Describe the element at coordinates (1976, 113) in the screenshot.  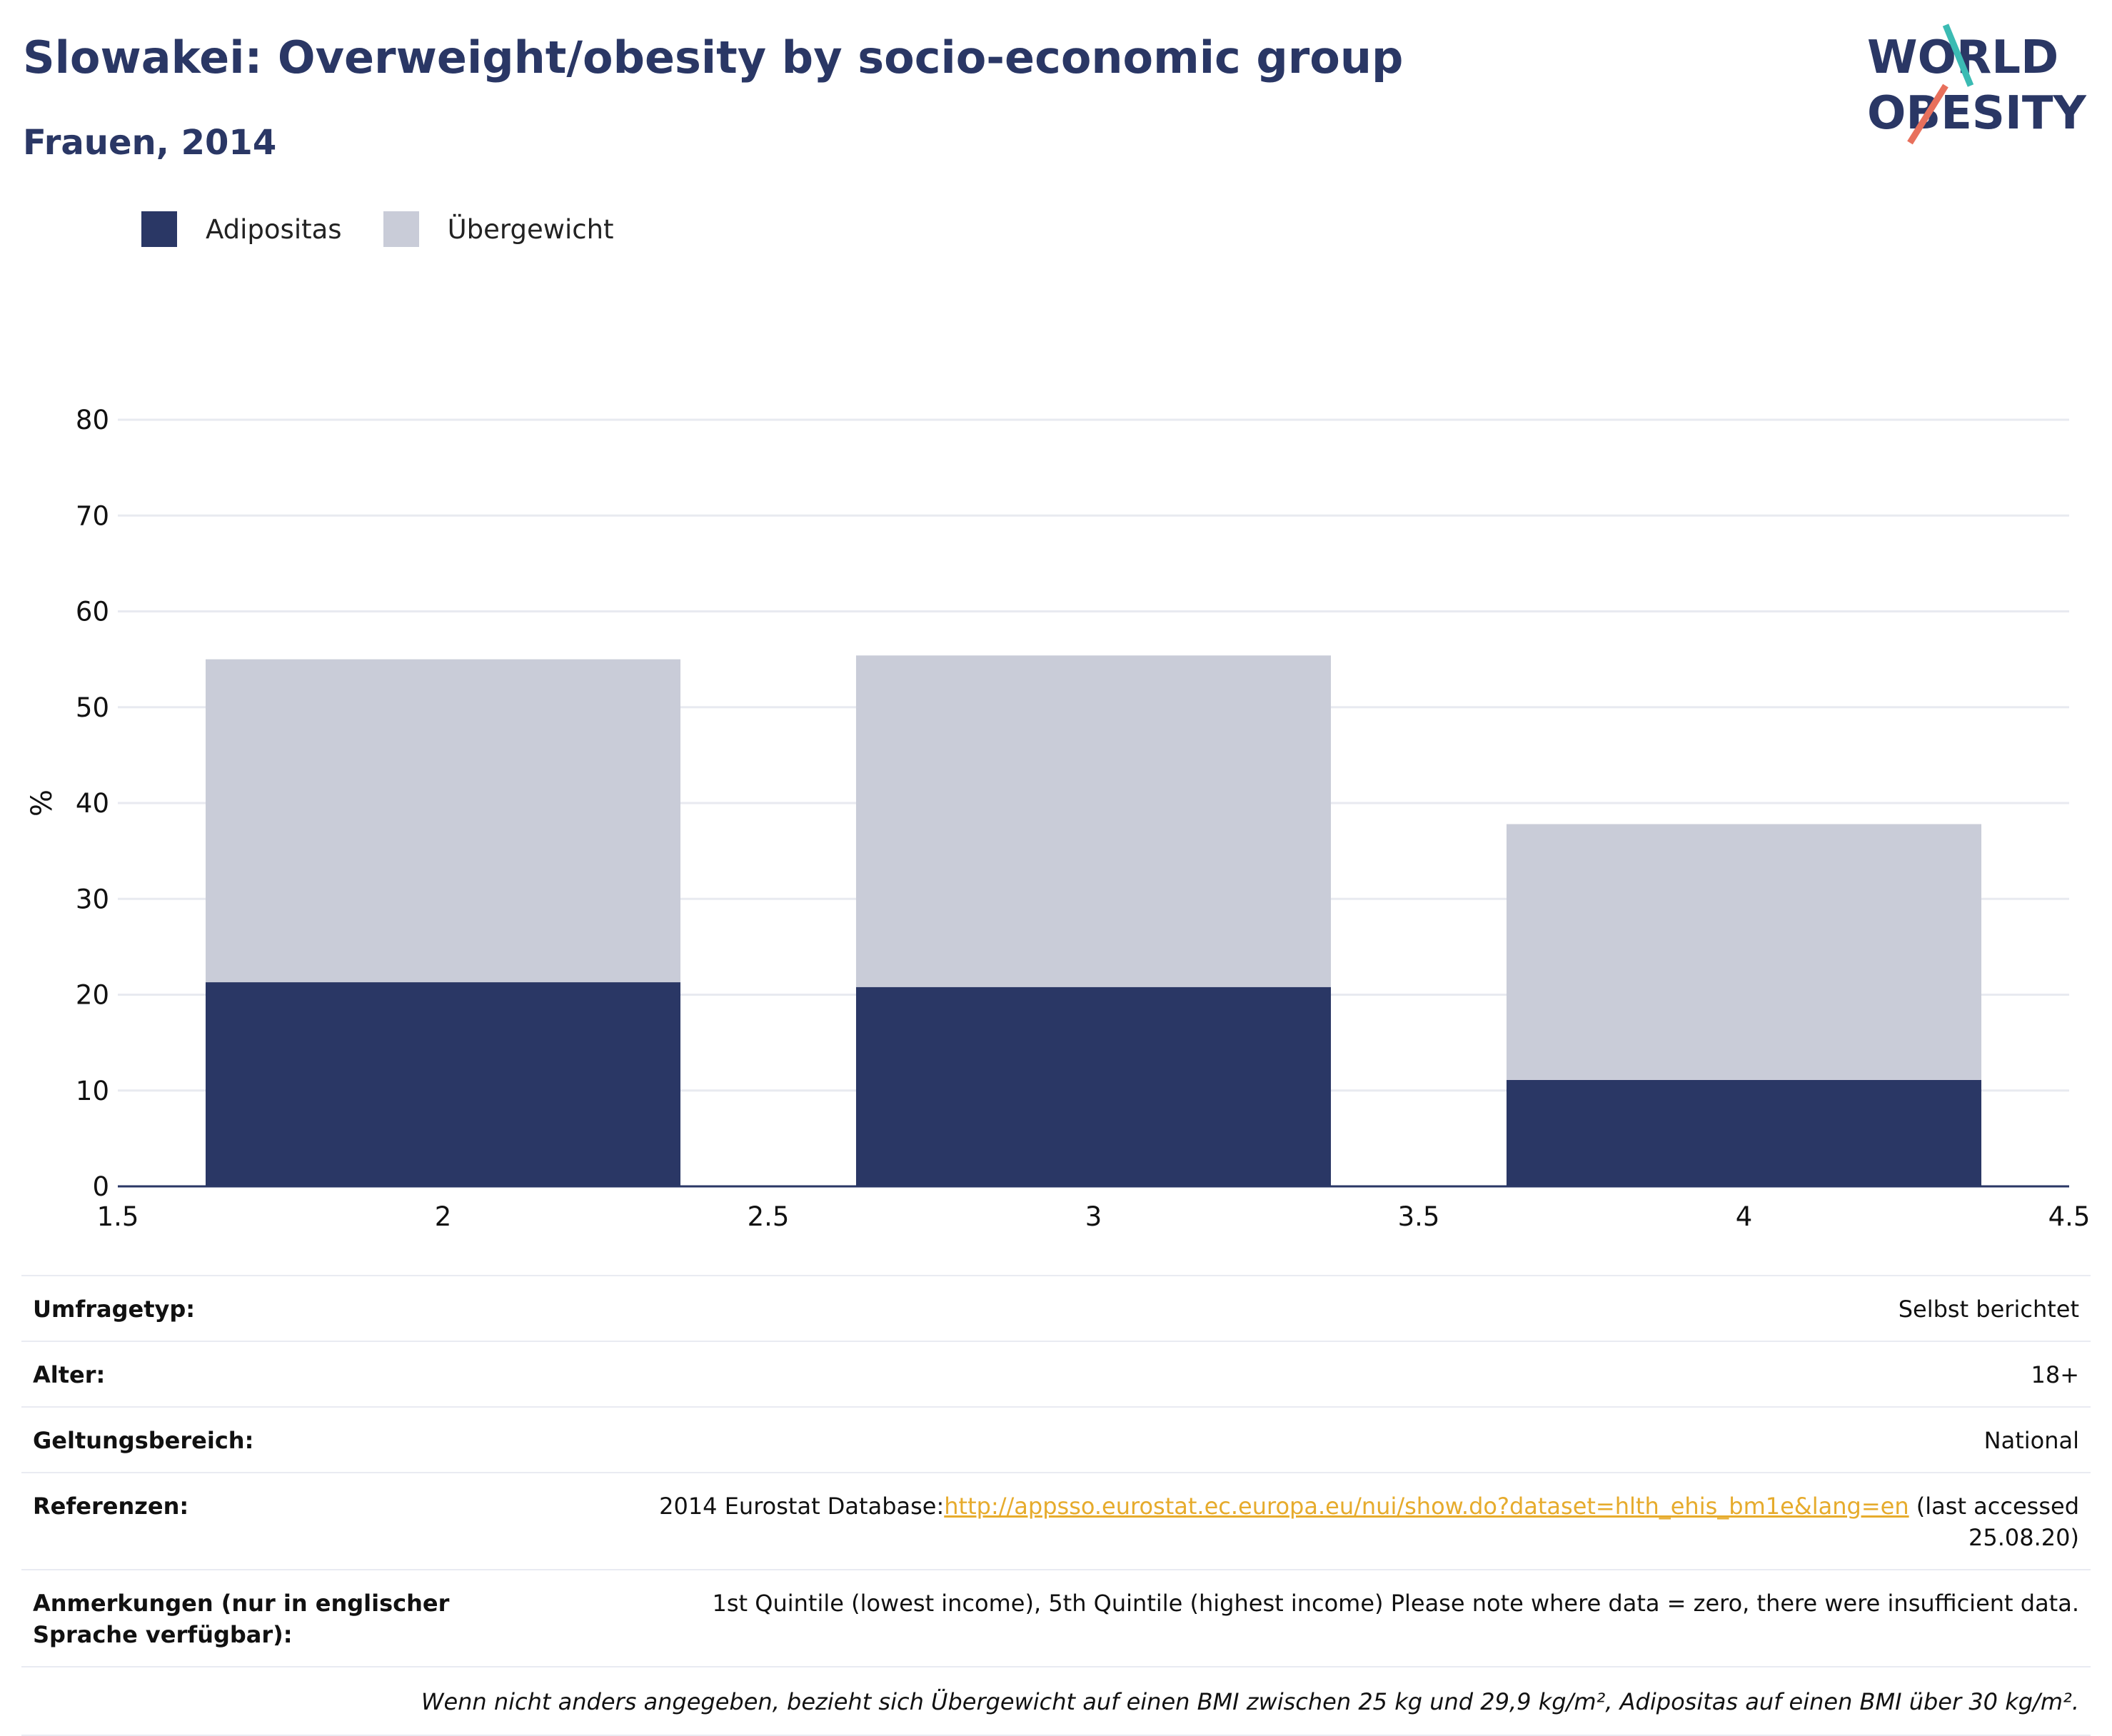
I see `logo-line2: OBESITY` at that location.